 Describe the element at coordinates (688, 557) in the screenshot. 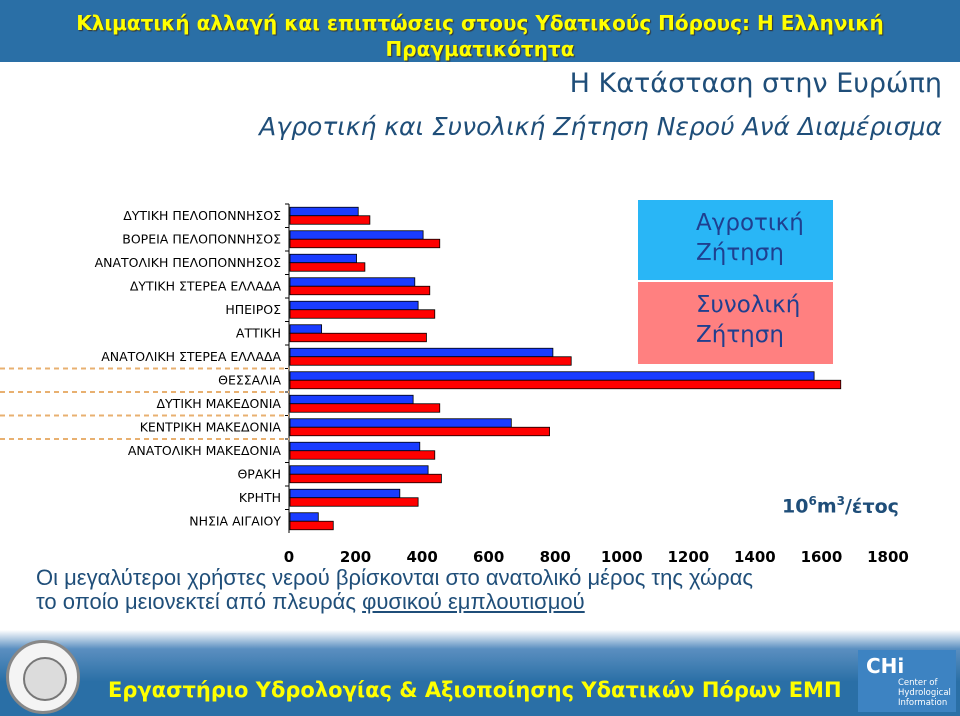

I see `x-tick-label: 1200` at that location.